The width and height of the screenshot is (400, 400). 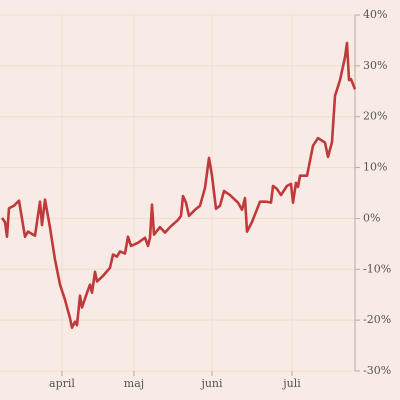 What do you see at coordinates (134, 383) in the screenshot?
I see `x-tick-label: maj` at bounding box center [134, 383].